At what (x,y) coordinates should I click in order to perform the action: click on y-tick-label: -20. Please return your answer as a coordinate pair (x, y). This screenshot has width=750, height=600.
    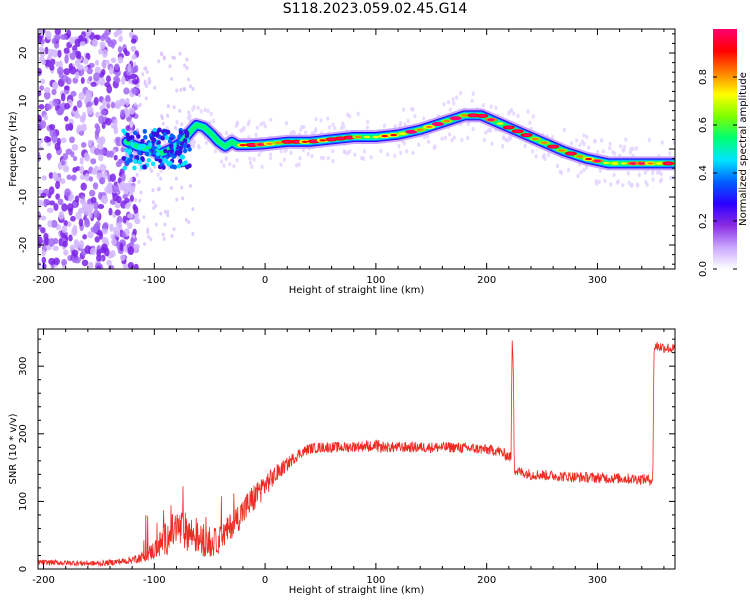
    Looking at the image, I should click on (23, 245).